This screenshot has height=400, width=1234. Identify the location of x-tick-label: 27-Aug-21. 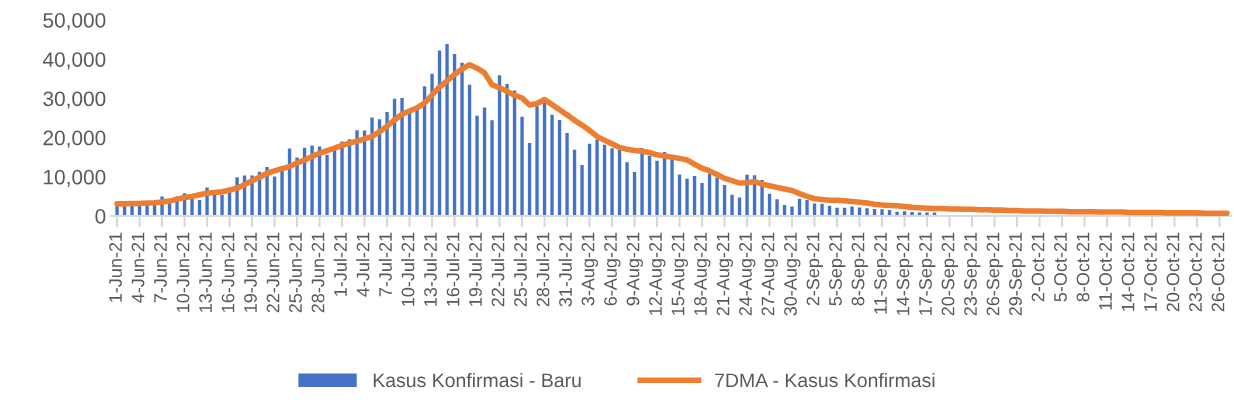
(769, 274).